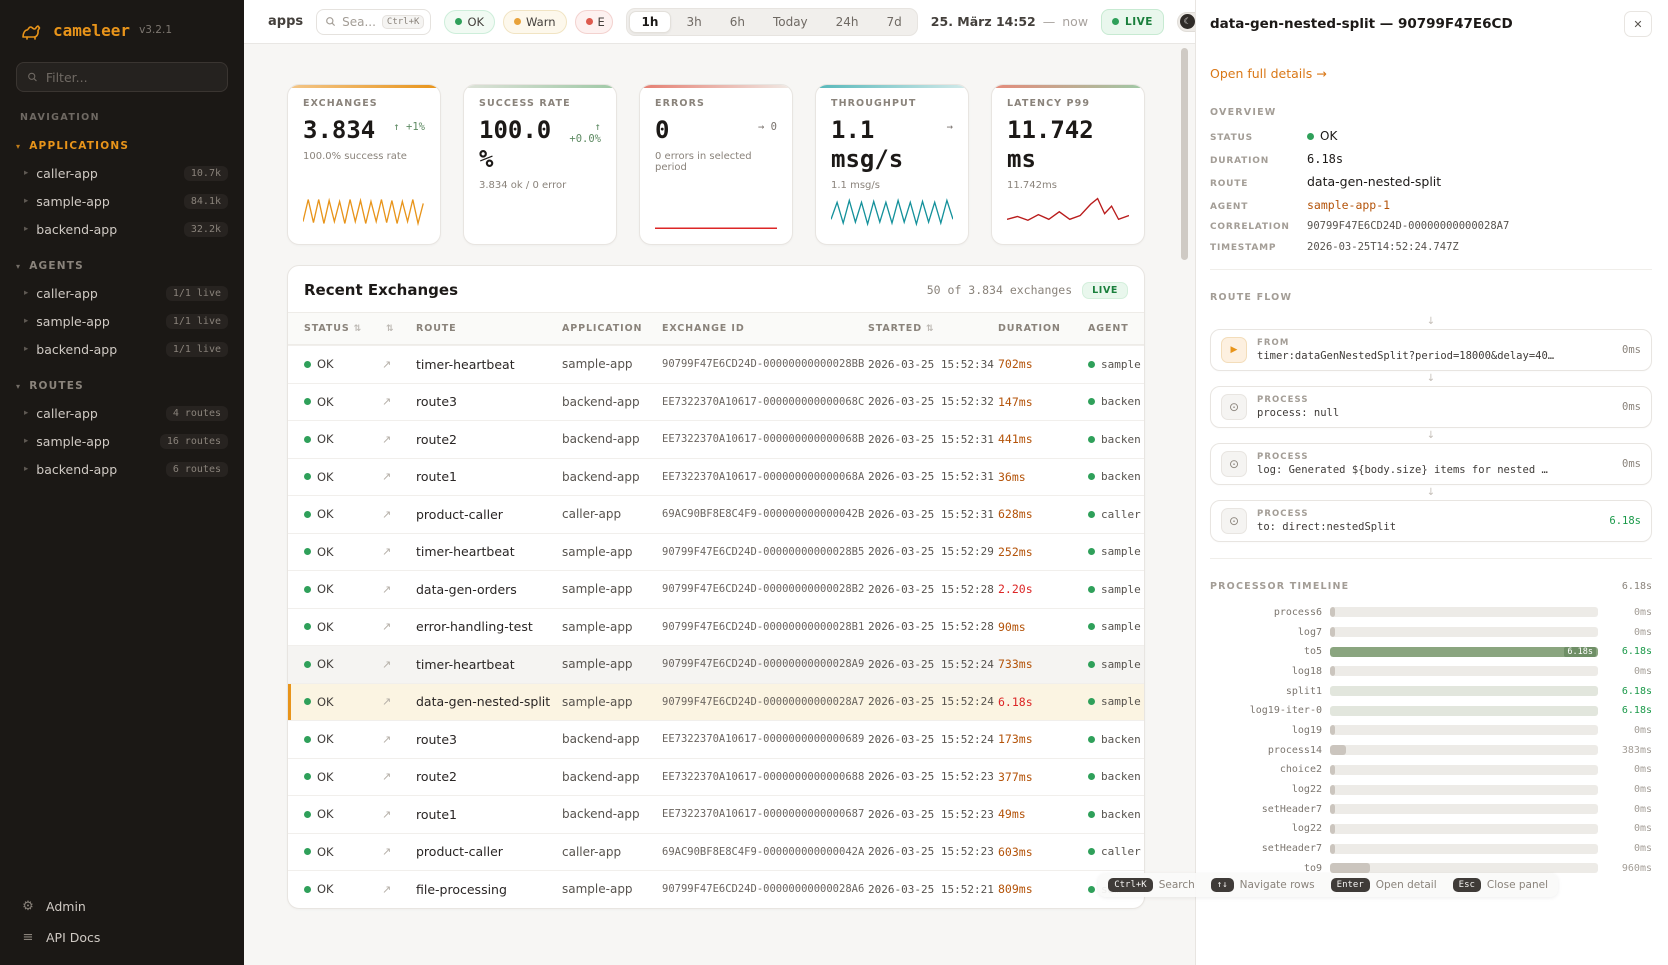  Describe the element at coordinates (122, 906) in the screenshot. I see `sidebar-item-admin: ⚙ Admin` at that location.